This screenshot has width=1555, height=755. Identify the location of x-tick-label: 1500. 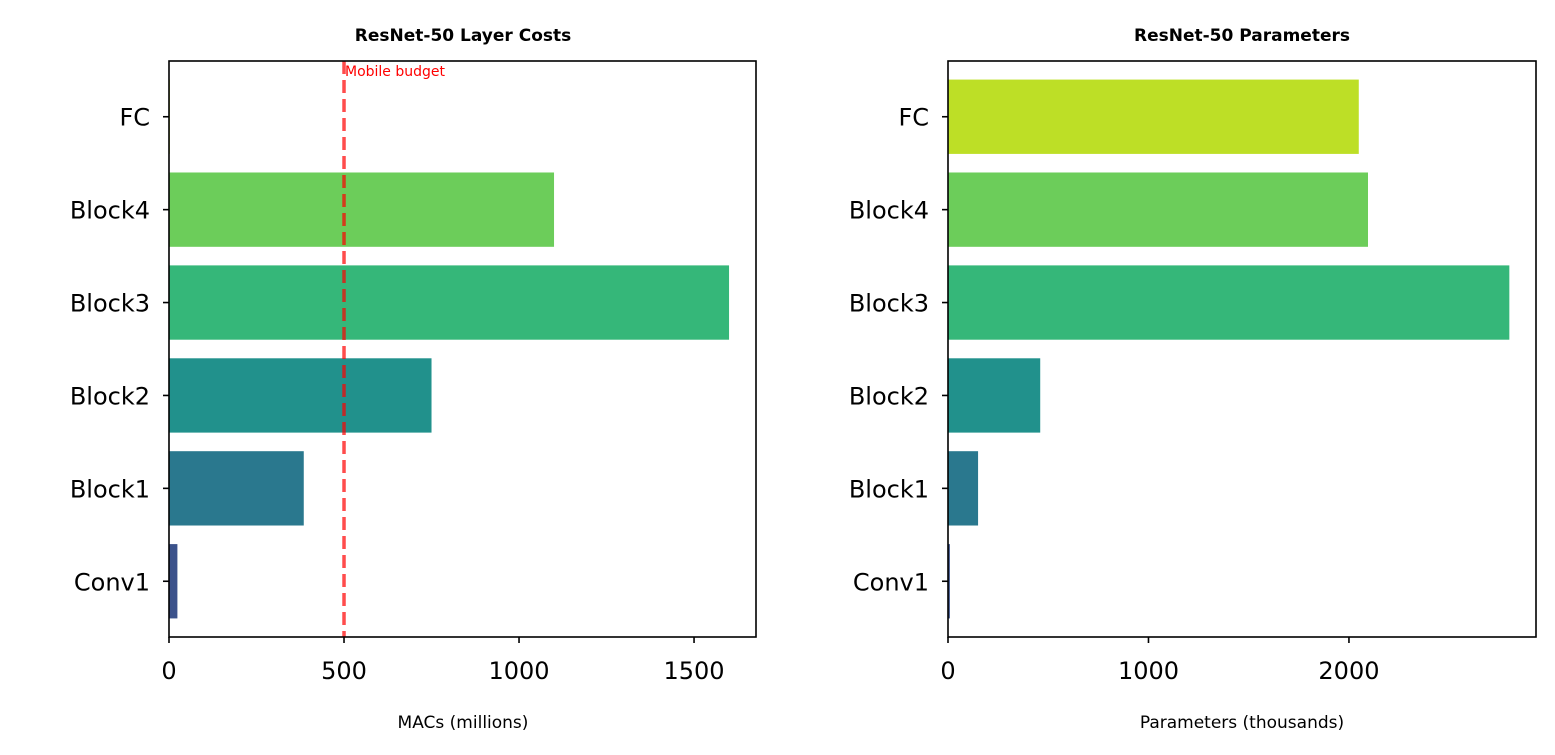
(694, 671).